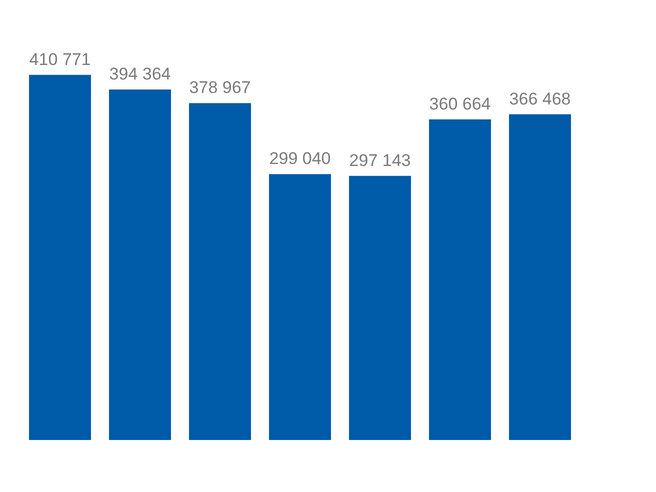  I want to click on data-label: 297 143, so click(380, 160).